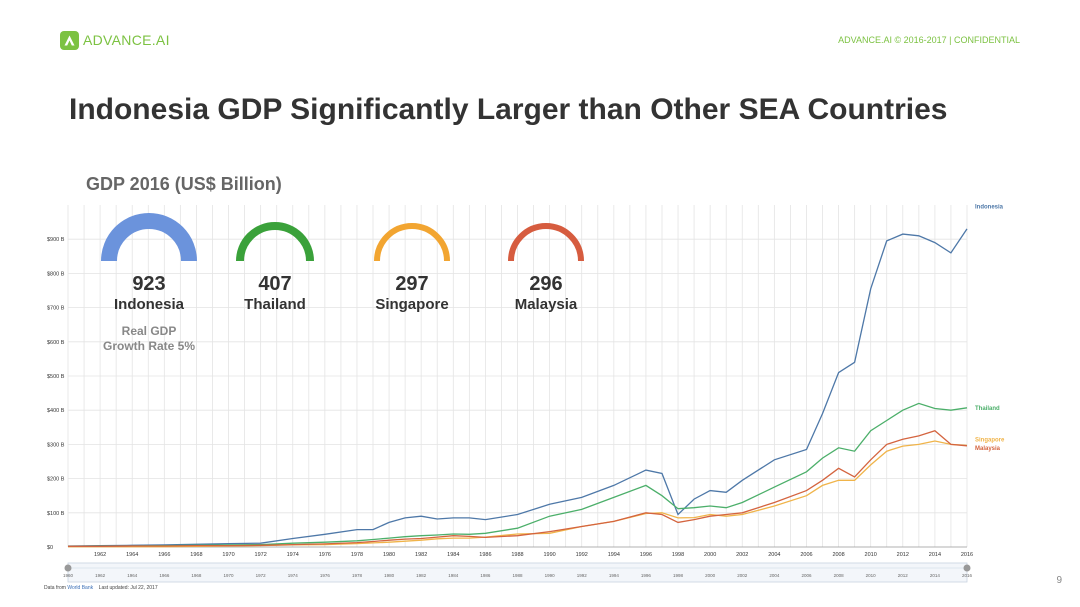 Image resolution: width=1080 pixels, height=607 pixels. I want to click on x-tick-label: 1962, so click(100, 555).